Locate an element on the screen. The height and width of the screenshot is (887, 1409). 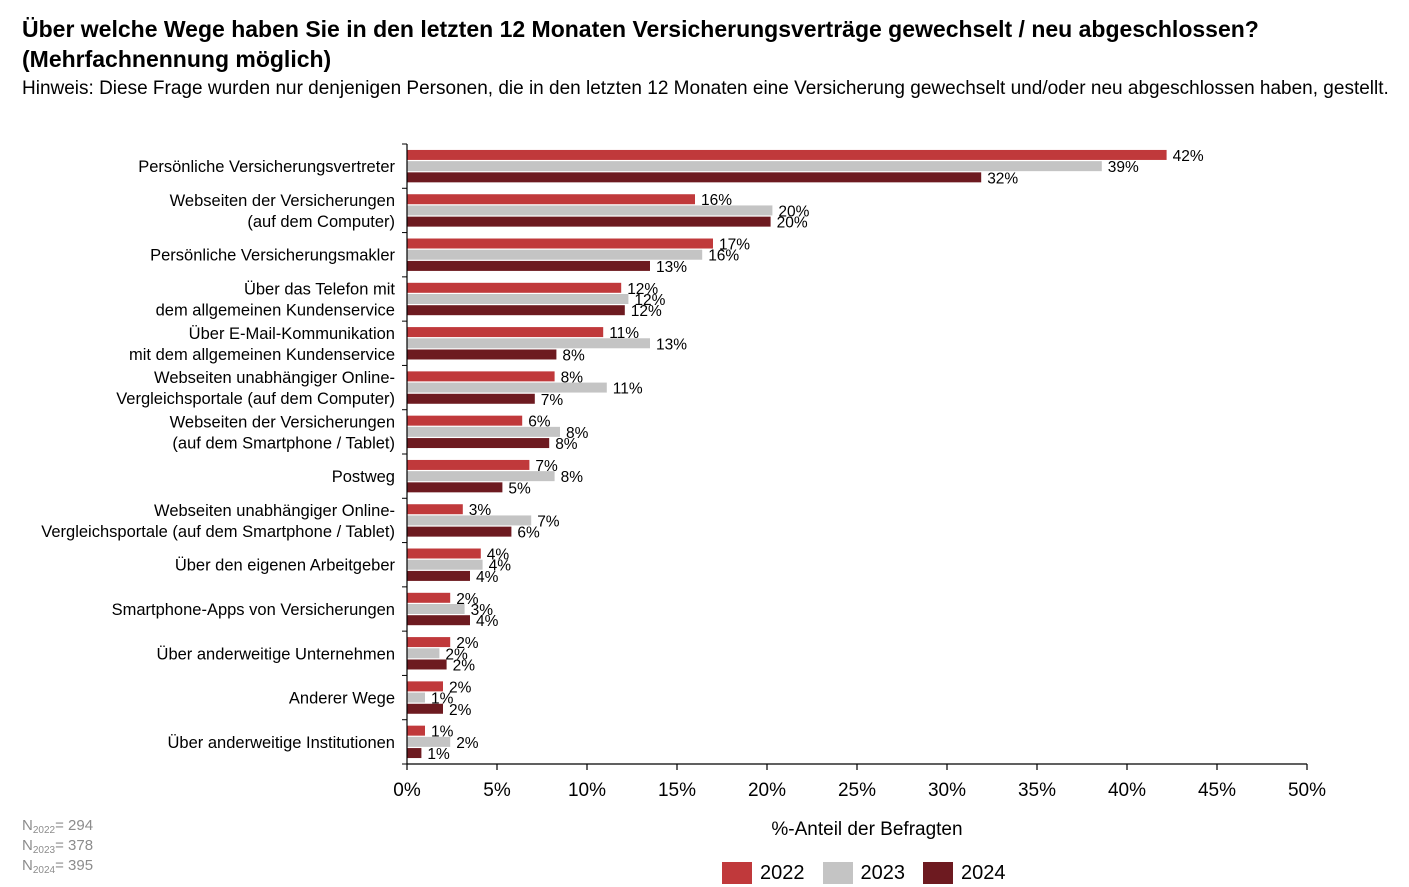
data-label-2023: 12% is located at coordinates (649, 300).